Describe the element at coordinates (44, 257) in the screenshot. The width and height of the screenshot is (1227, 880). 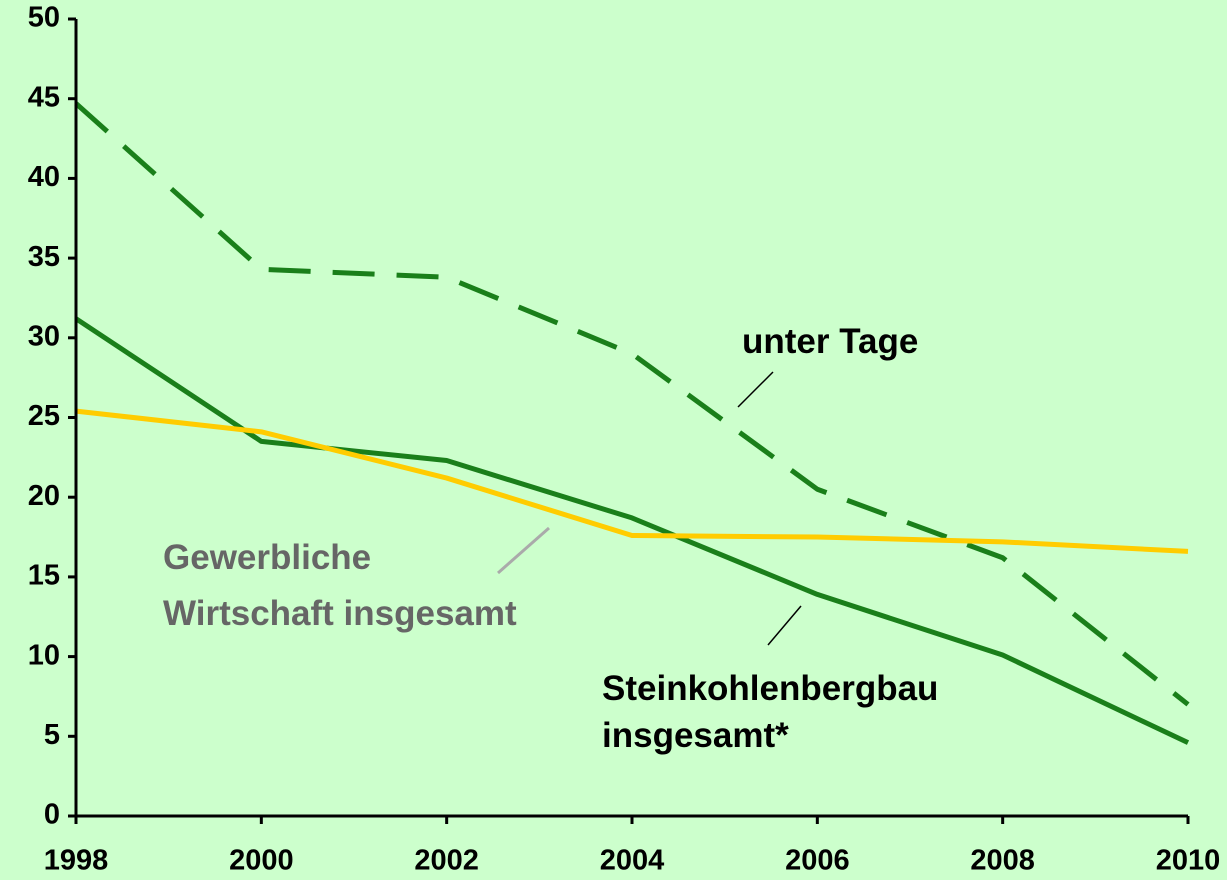
I see `y-tick-label: 35` at that location.